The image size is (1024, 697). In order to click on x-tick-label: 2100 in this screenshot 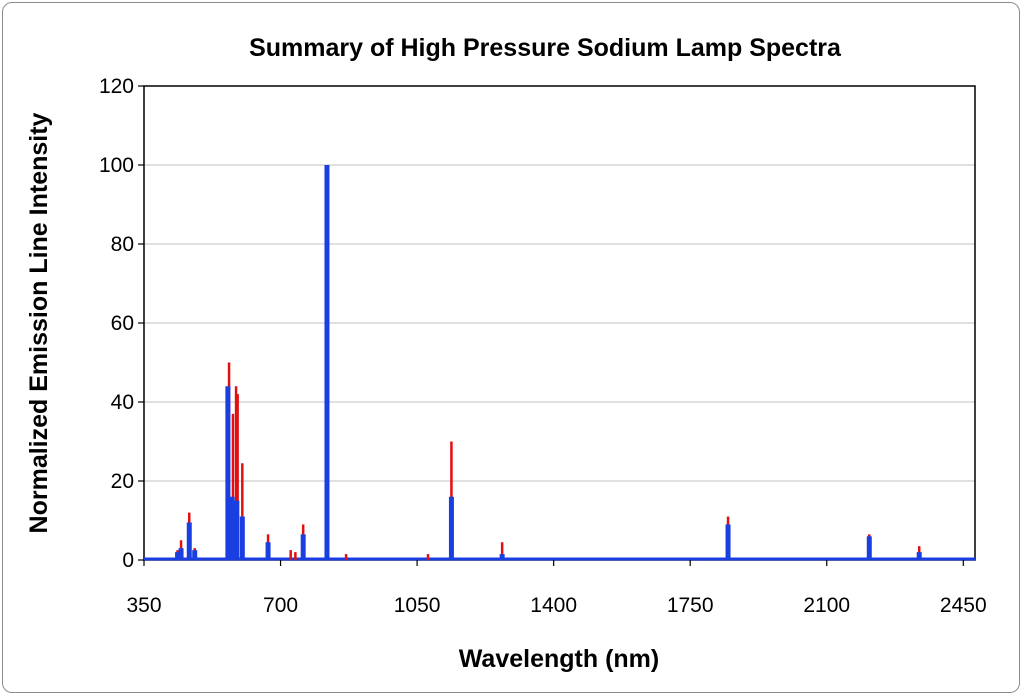, I will do `click(826, 605)`.